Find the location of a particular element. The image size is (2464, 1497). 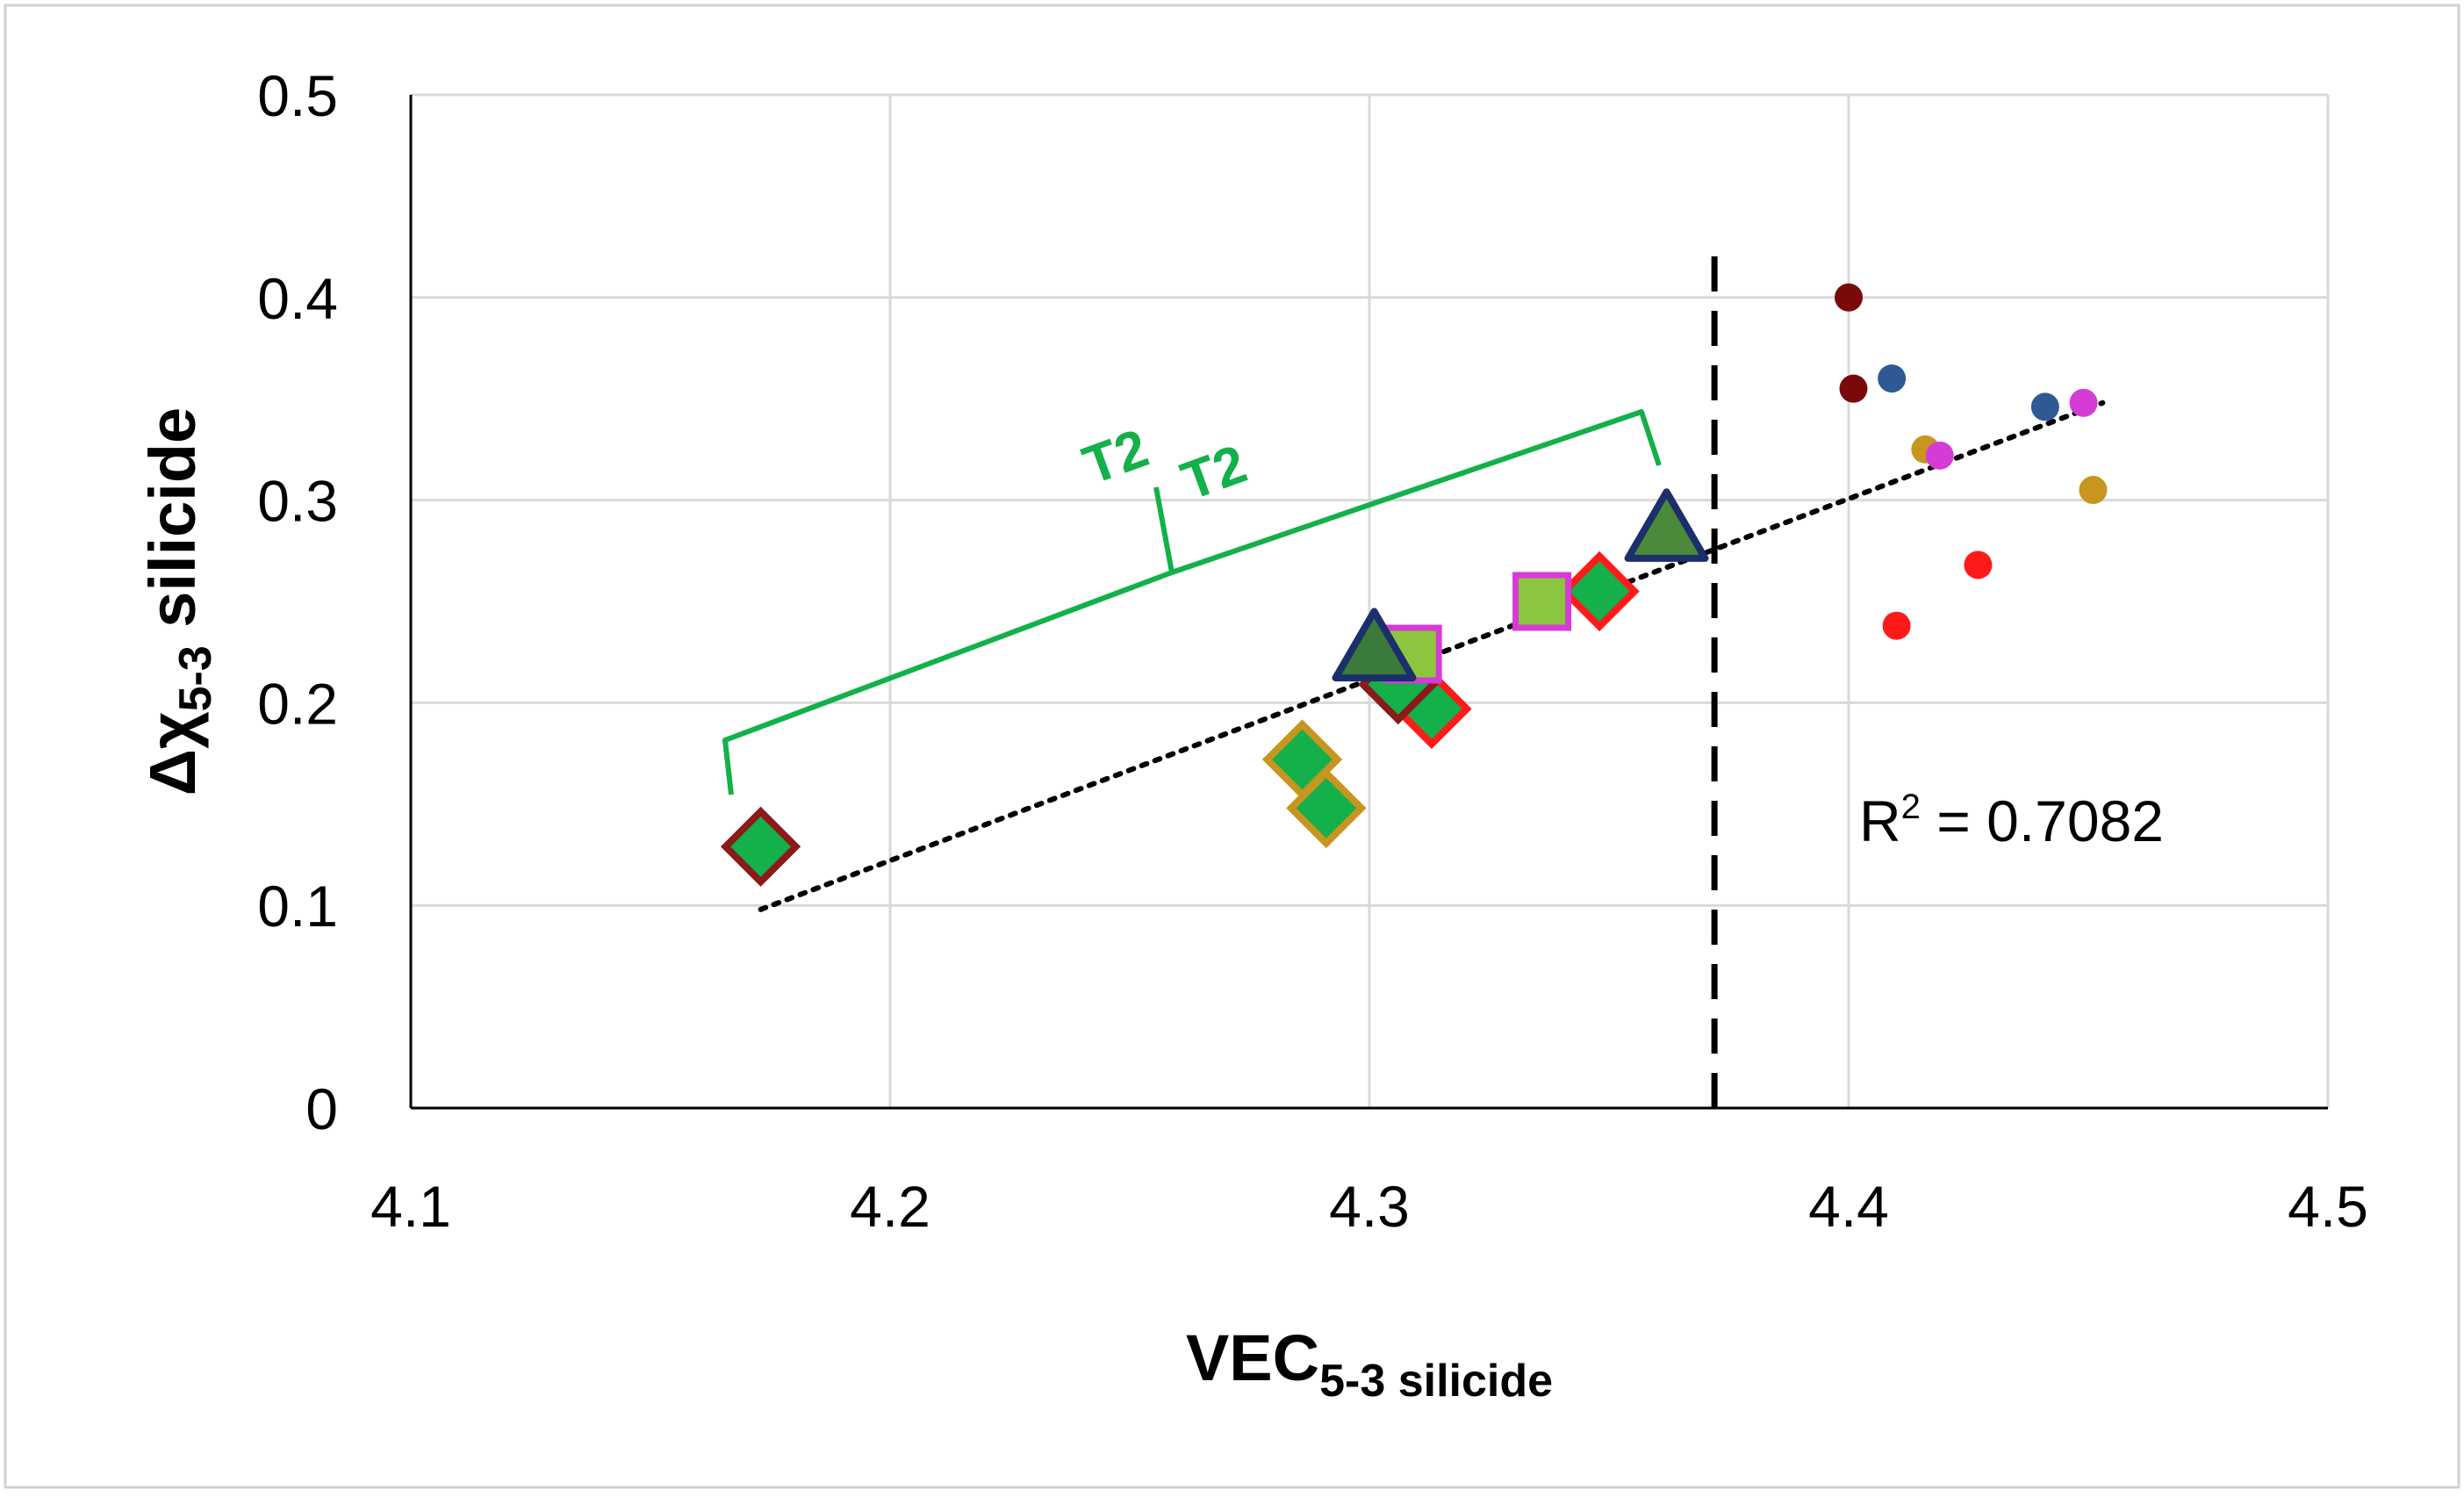

y-tick-label: 0.4 is located at coordinates (297, 299).